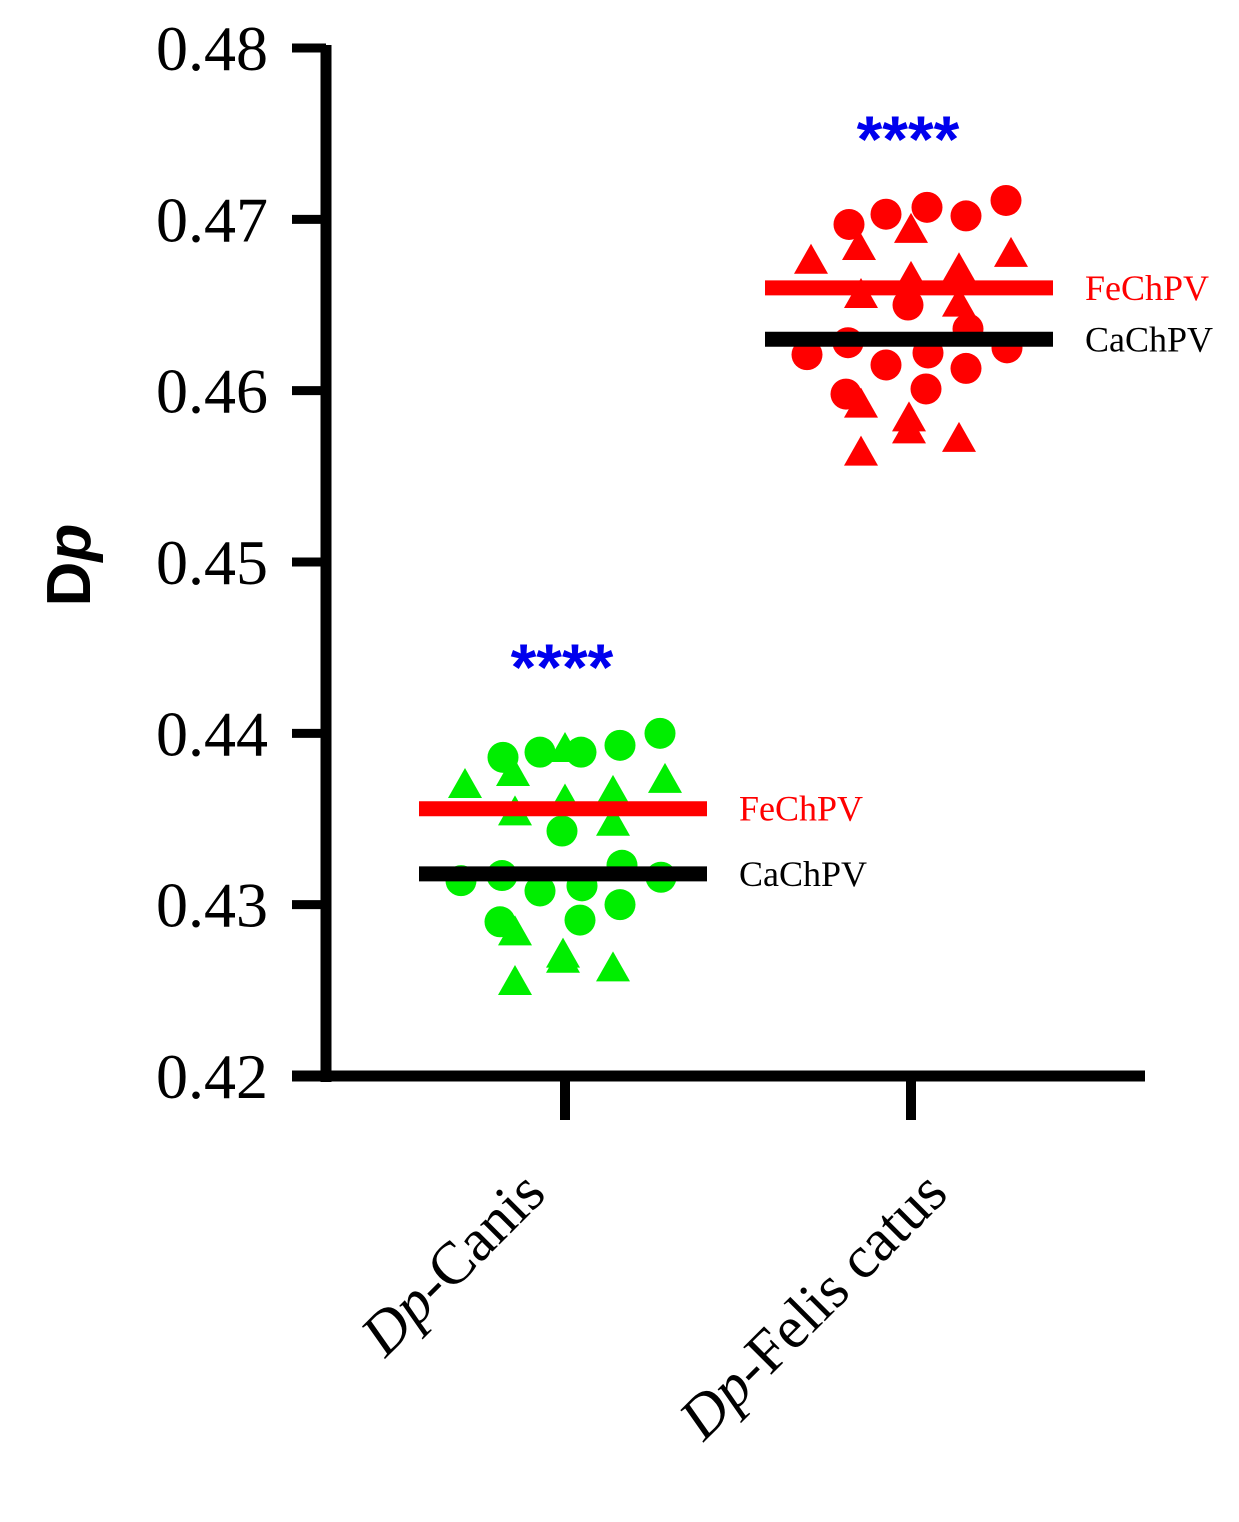 The width and height of the screenshot is (1239, 1522). I want to click on x-categories: Dp-Canis Dp-Felis catus, so click(653, 1306).